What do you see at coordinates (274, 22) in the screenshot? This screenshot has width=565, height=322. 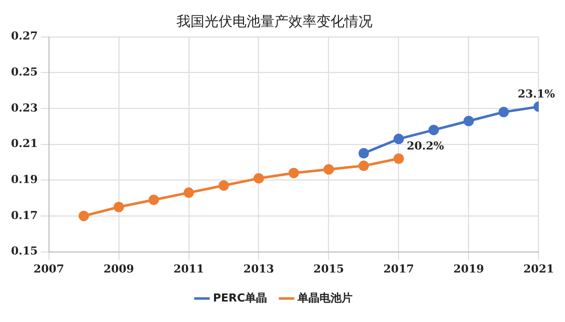 I see `chart-title: 我国光伏电池量产效率变化情况` at bounding box center [274, 22].